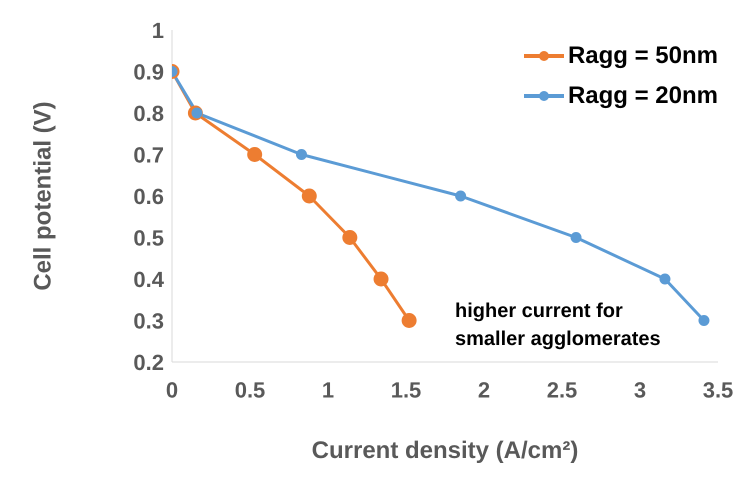 Image resolution: width=740 pixels, height=488 pixels. Describe the element at coordinates (558, 325) in the screenshot. I see `annotation: higher current for smaller agglomerates` at that location.